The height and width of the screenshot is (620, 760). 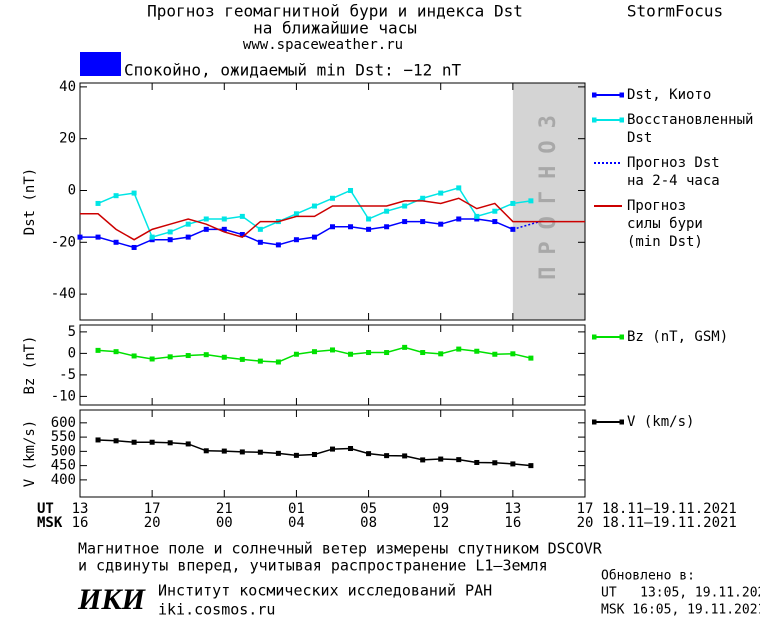 What do you see at coordinates (335, 28) in the screenshot?
I see `subtitle: на ближайшие часы` at bounding box center [335, 28].